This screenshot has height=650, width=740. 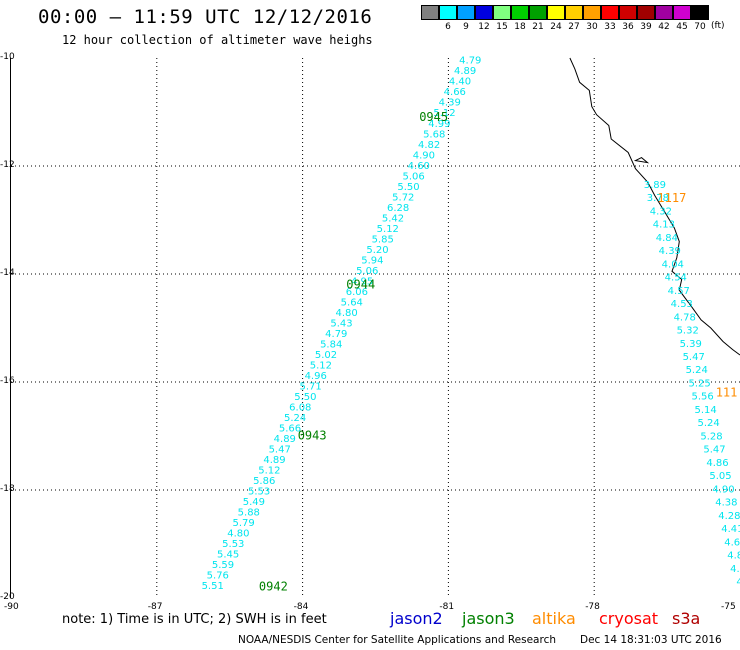 What do you see at coordinates (7, 165) in the screenshot?
I see `latitude-label: -12` at bounding box center [7, 165].